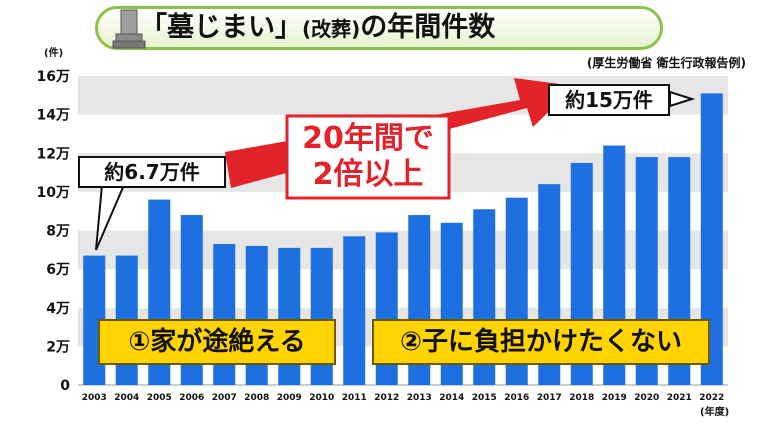  Describe the element at coordinates (126, 398) in the screenshot. I see `x-tick-label: 2004` at that location.